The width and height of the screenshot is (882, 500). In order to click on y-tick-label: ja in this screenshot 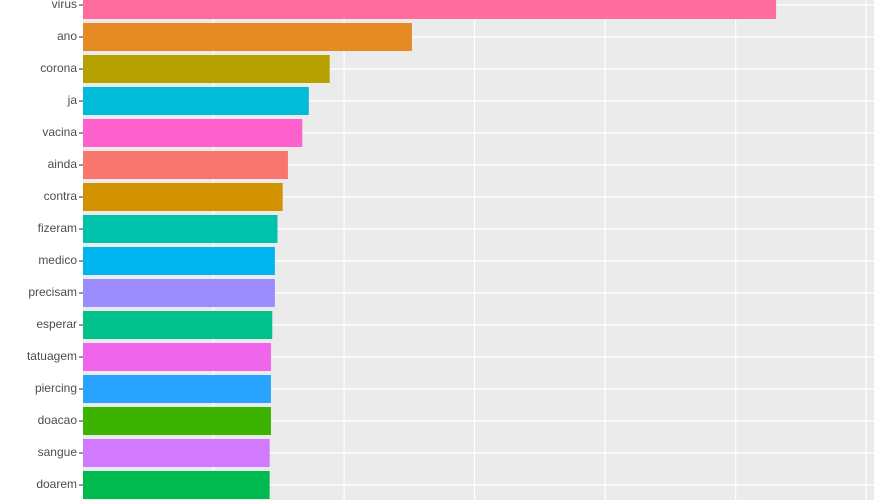, I will do `click(72, 100)`.